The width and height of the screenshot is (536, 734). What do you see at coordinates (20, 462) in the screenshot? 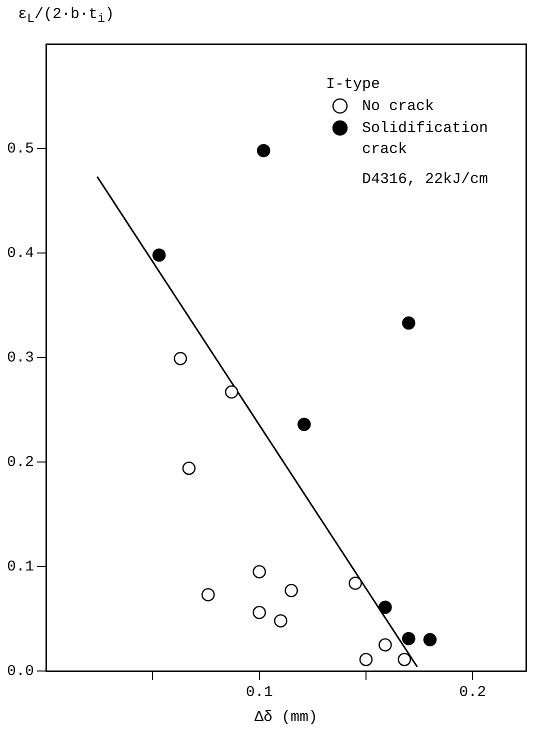
I see `y-tick-label: 0.2` at bounding box center [20, 462].